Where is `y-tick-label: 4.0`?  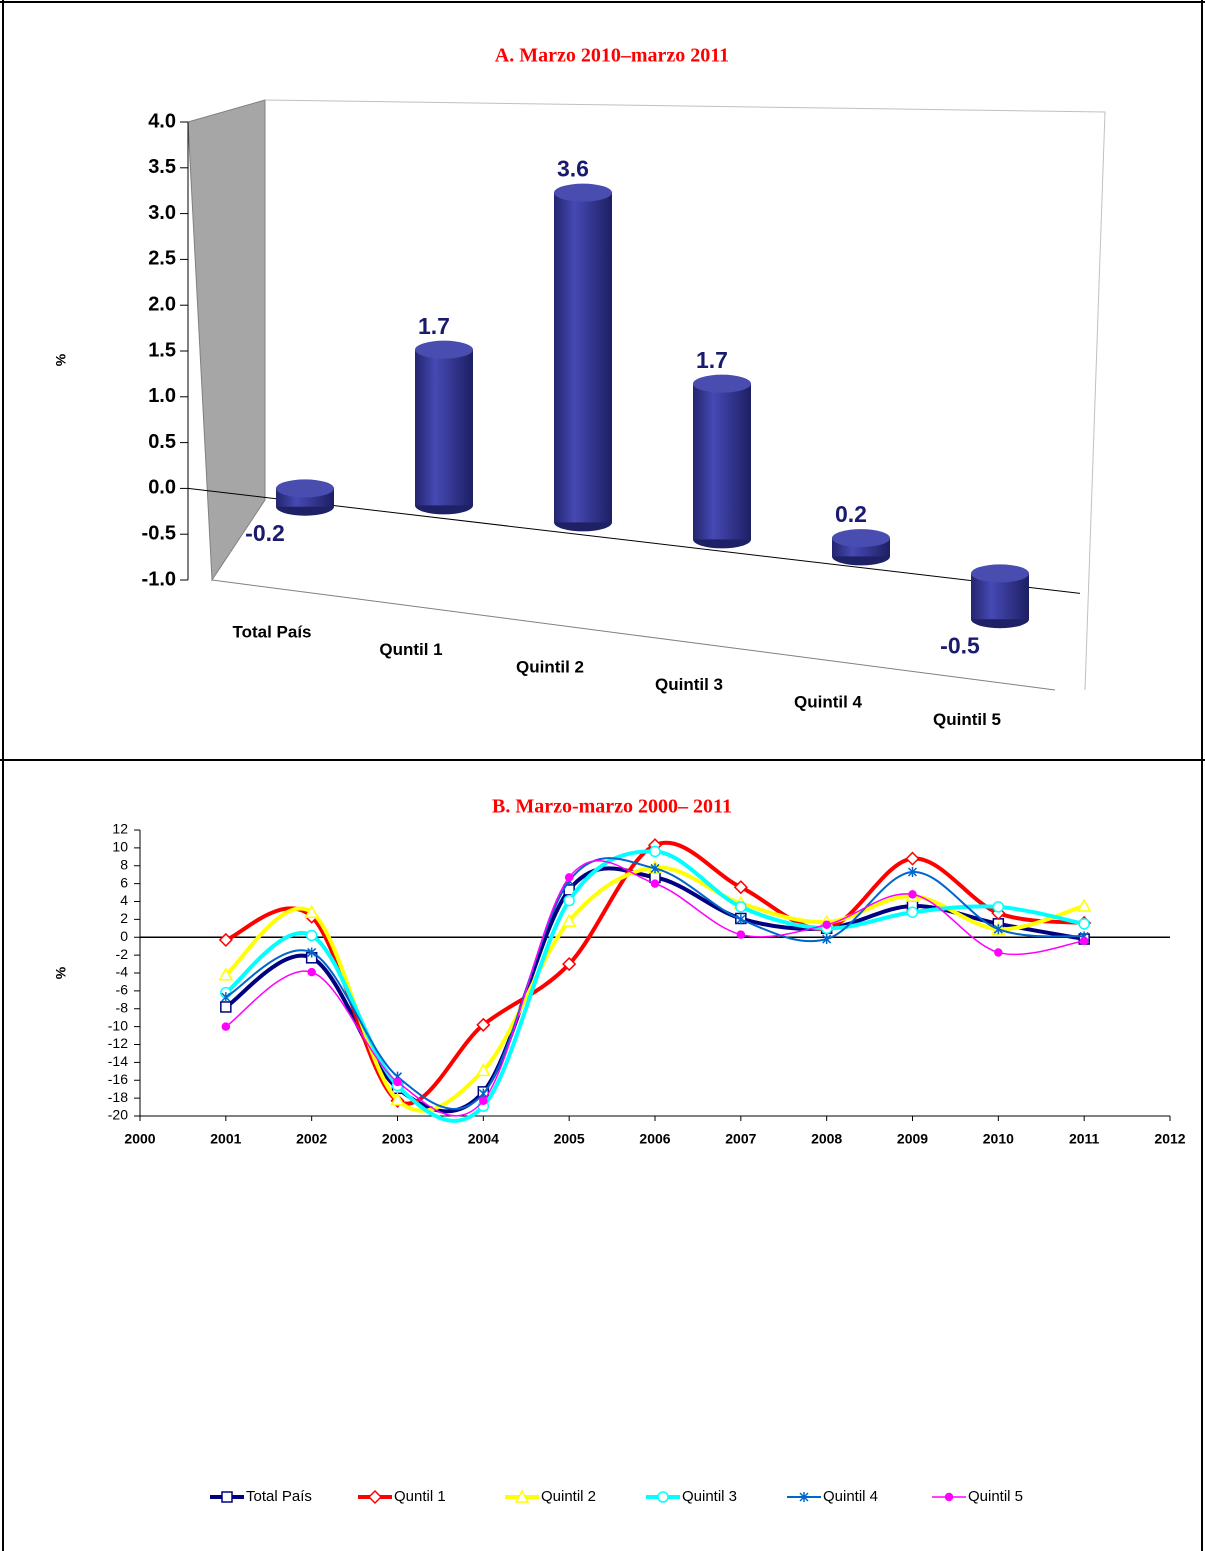
y-tick-label: 4.0 is located at coordinates (162, 121).